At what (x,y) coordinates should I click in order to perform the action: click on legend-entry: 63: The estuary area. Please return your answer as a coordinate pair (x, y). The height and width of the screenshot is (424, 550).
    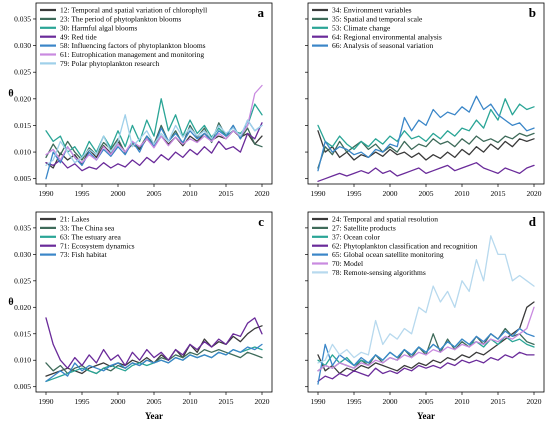
    Looking at the image, I should click on (91, 236).